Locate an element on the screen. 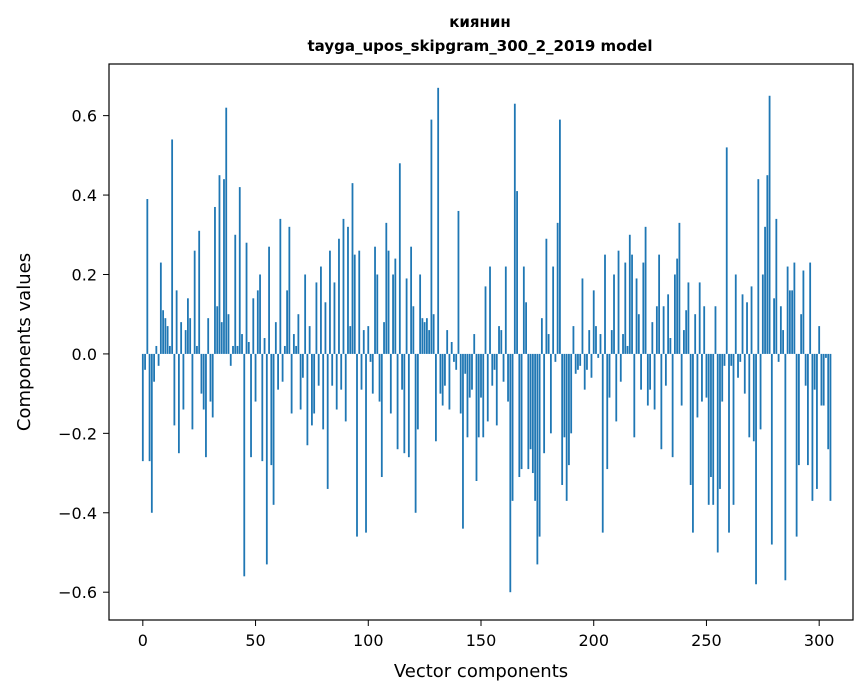  x-axis-label: Vector components is located at coordinates (481, 671).